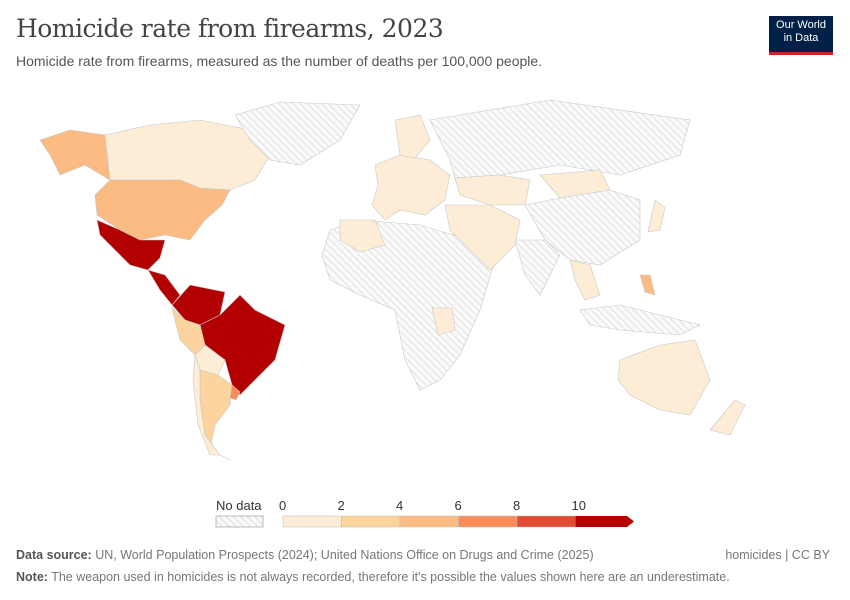 This screenshot has width=850, height=600. Describe the element at coordinates (492, 190) in the screenshot. I see `region-kazakhstan` at that location.